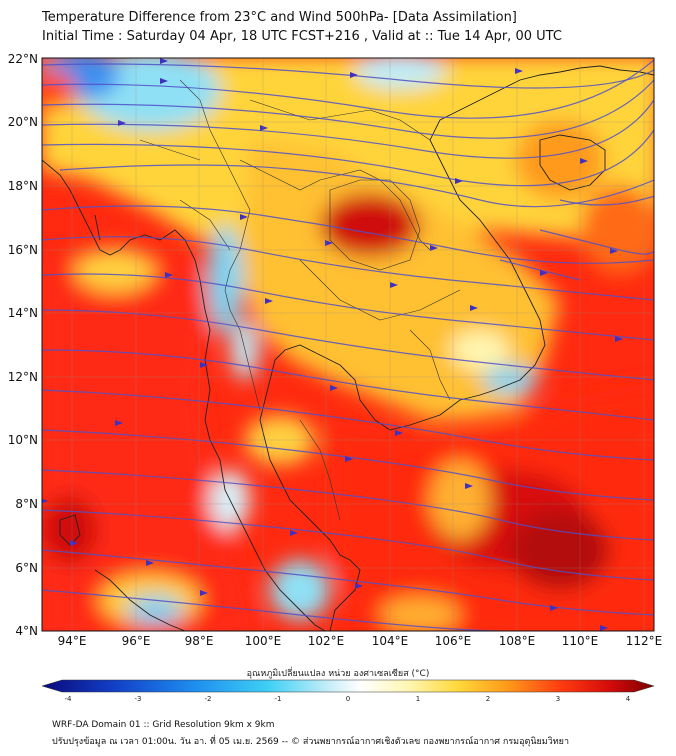 This screenshot has width=676, height=756. I want to click on colorbar-tick: 1, so click(418, 699).